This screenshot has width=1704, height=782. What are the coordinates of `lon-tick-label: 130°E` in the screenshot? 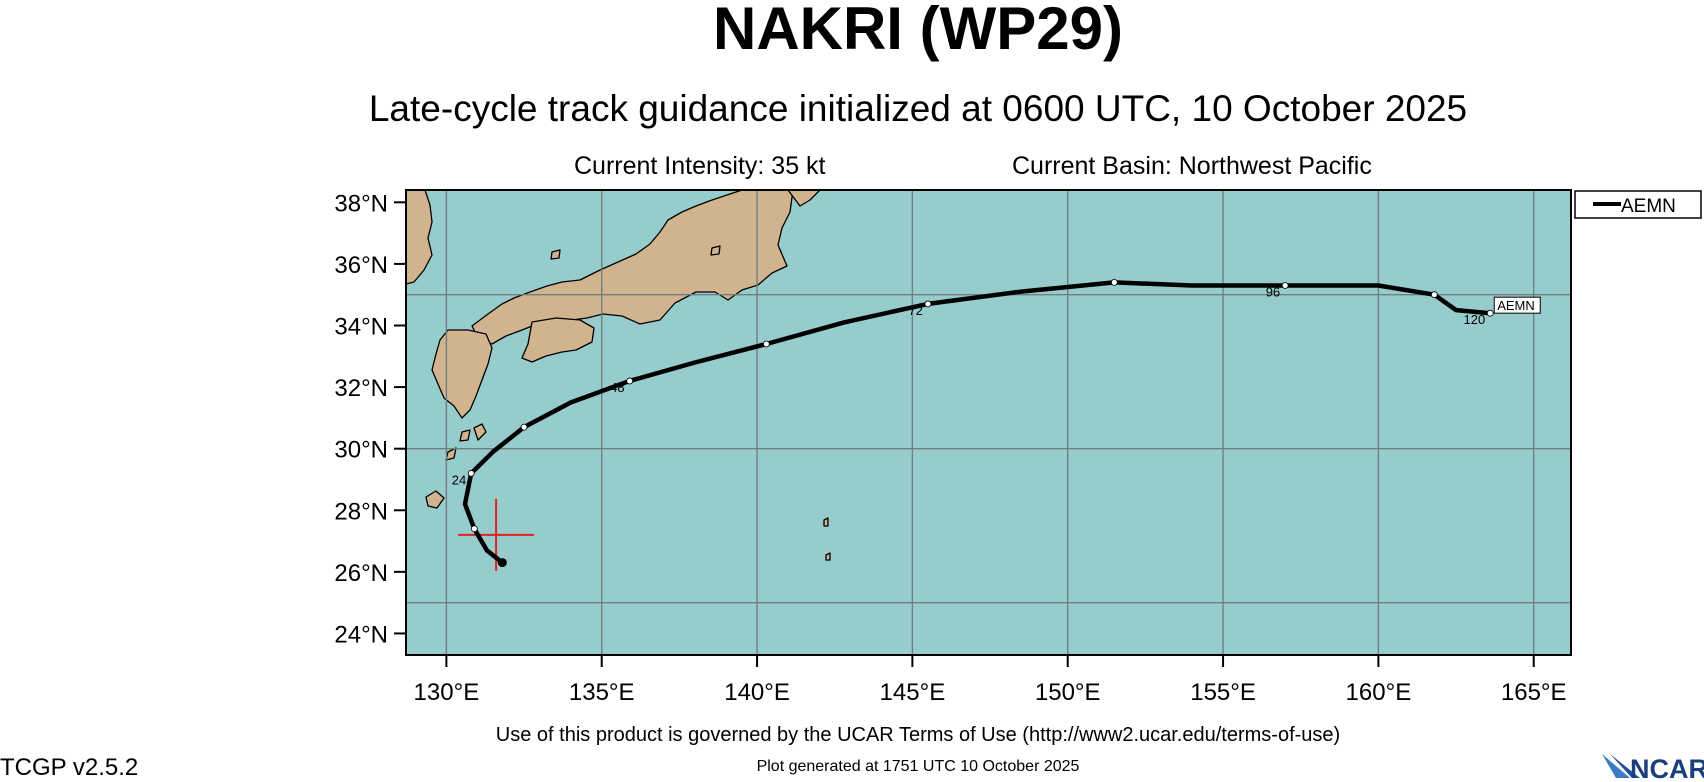 It's located at (447, 692).